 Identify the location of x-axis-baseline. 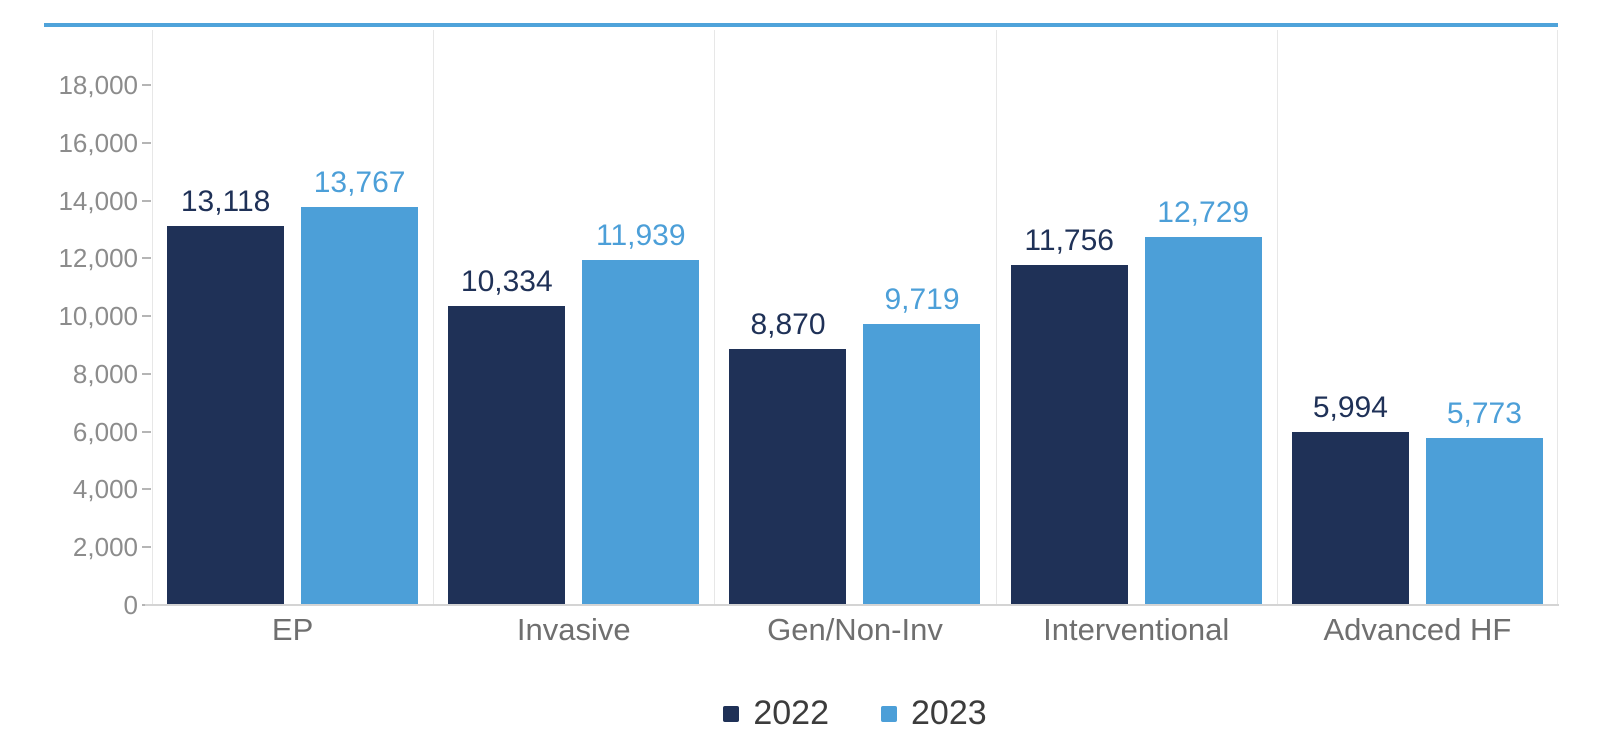
(852, 605).